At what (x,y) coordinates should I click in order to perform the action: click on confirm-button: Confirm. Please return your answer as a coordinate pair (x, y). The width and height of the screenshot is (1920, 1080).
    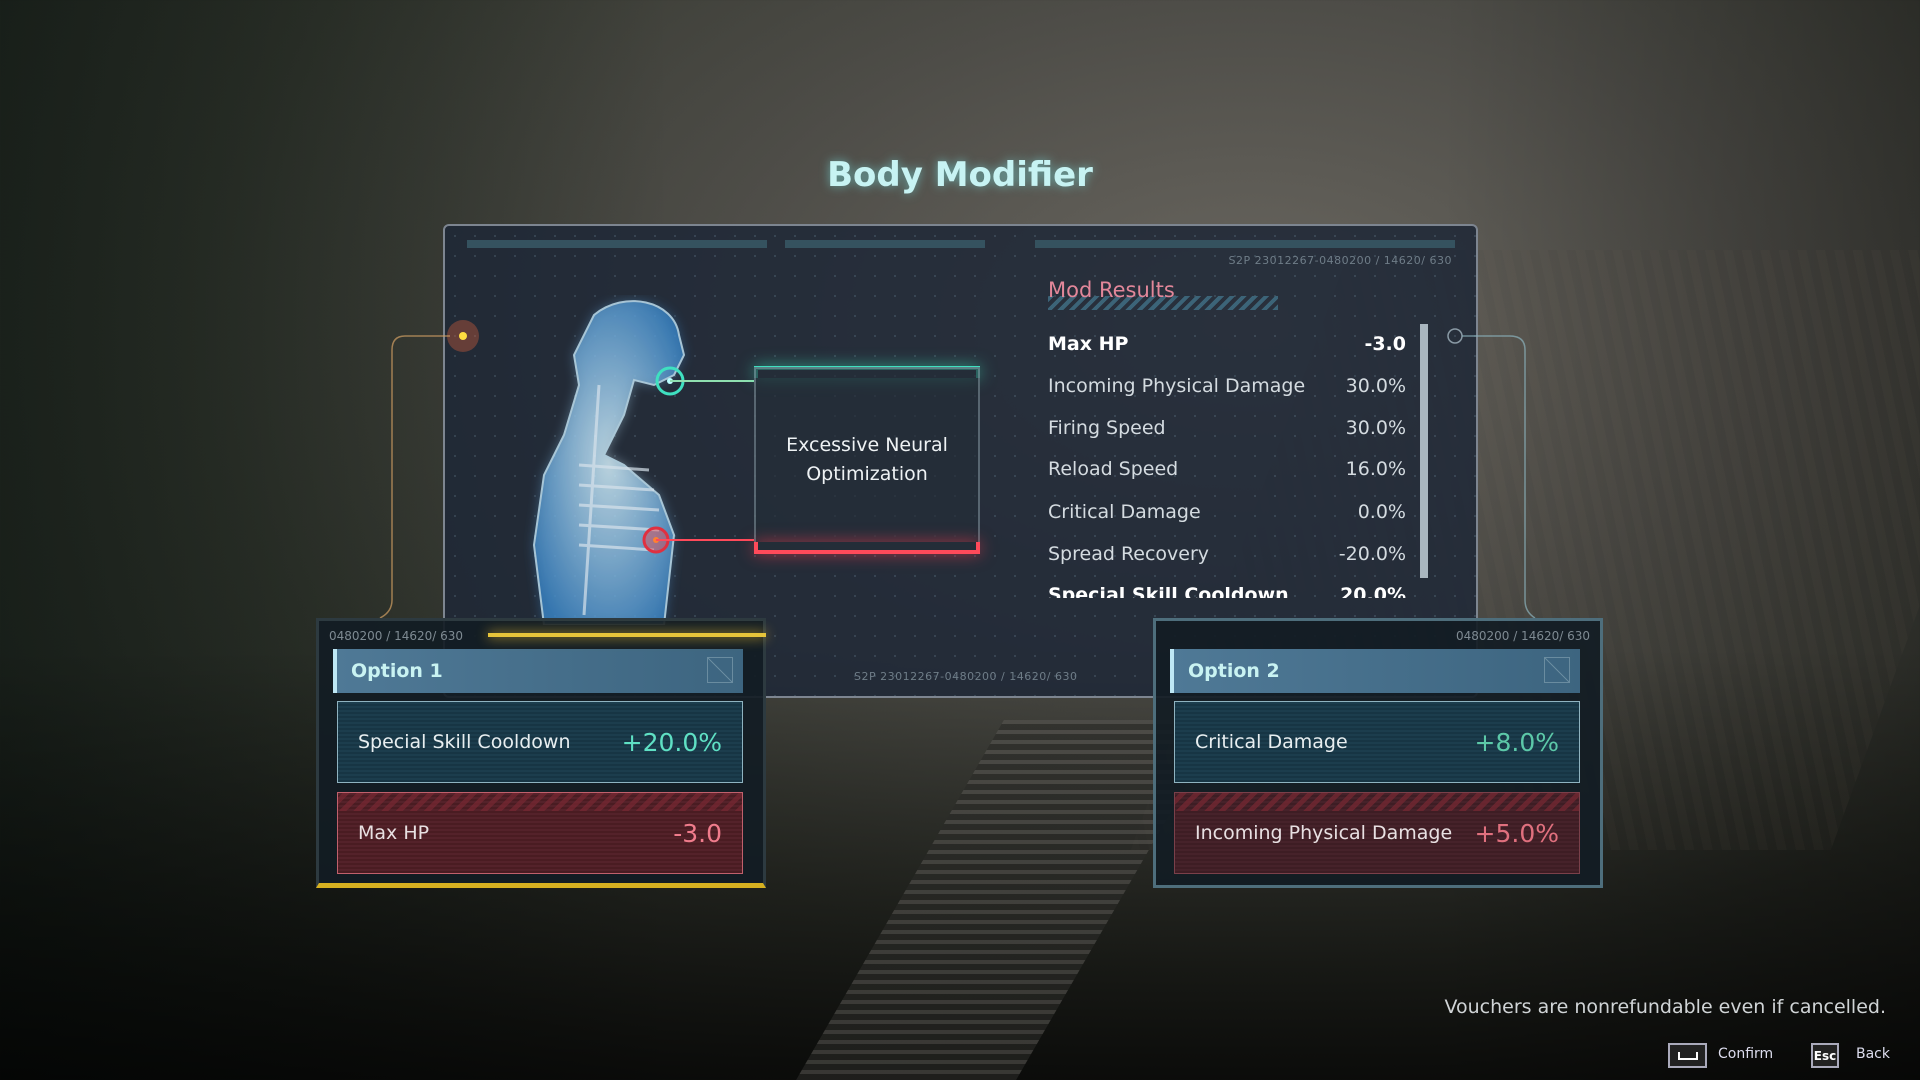
    Looking at the image, I should click on (1746, 1054).